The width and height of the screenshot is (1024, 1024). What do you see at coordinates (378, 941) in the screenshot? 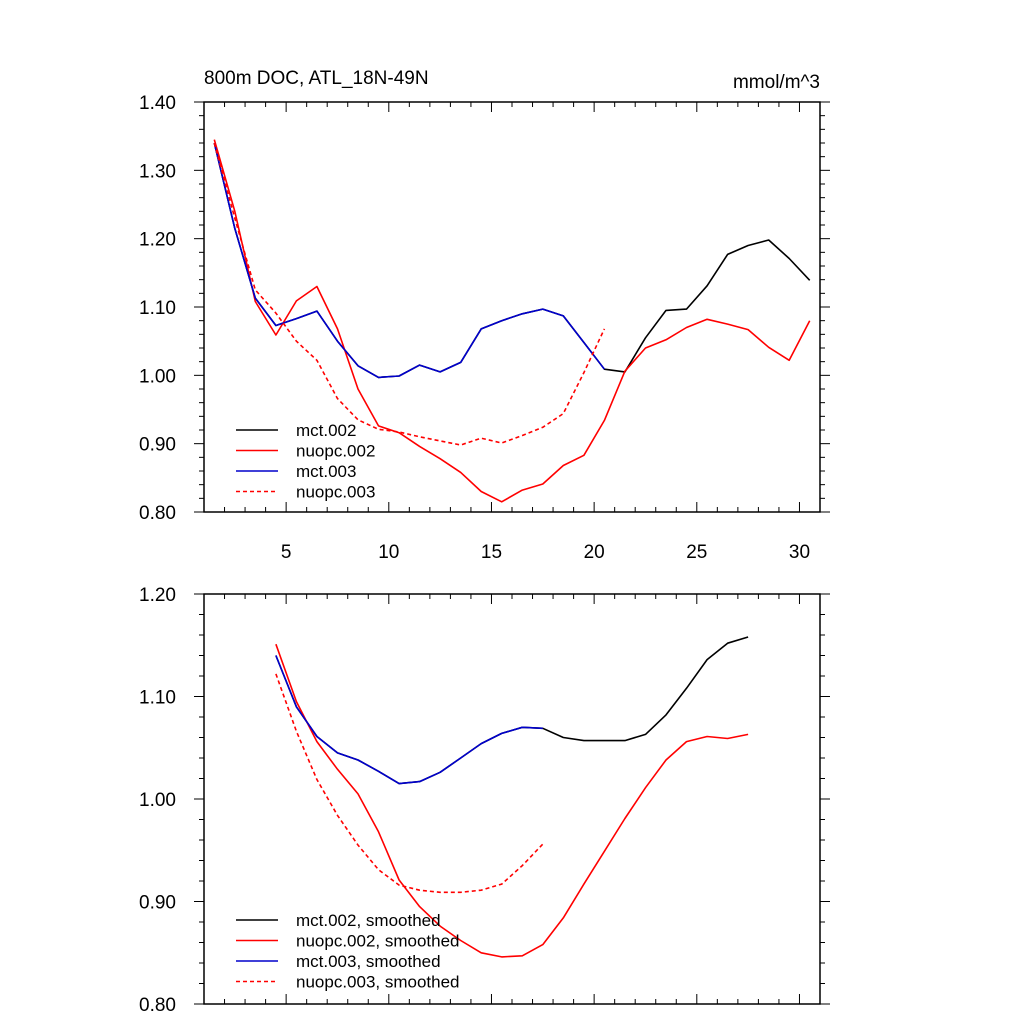
I see `legend-label: nuopc.002, smoothed` at bounding box center [378, 941].